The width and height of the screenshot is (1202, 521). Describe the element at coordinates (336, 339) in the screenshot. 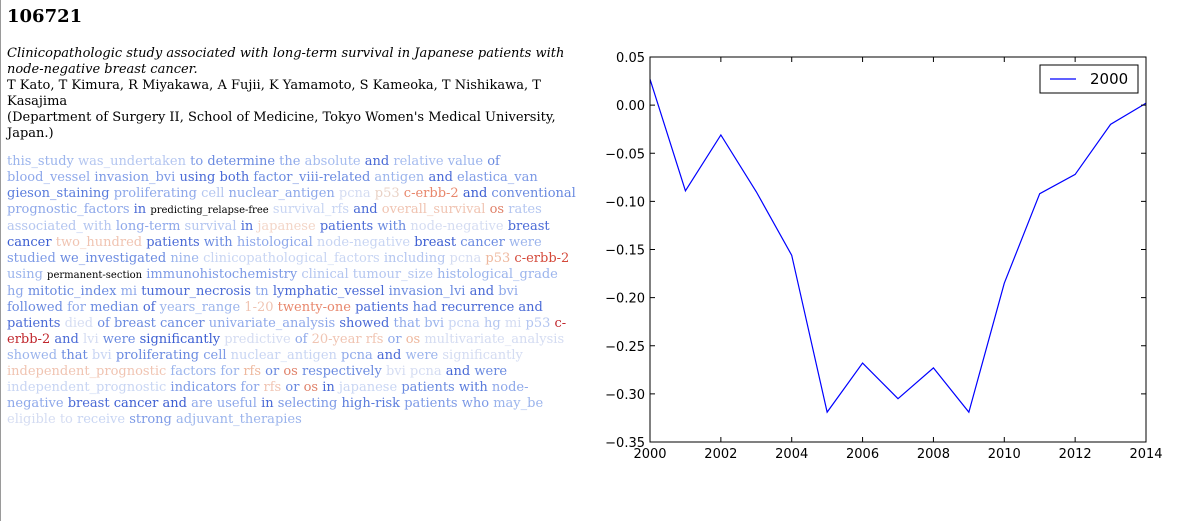

I see `abstract-token: 20-year` at that location.